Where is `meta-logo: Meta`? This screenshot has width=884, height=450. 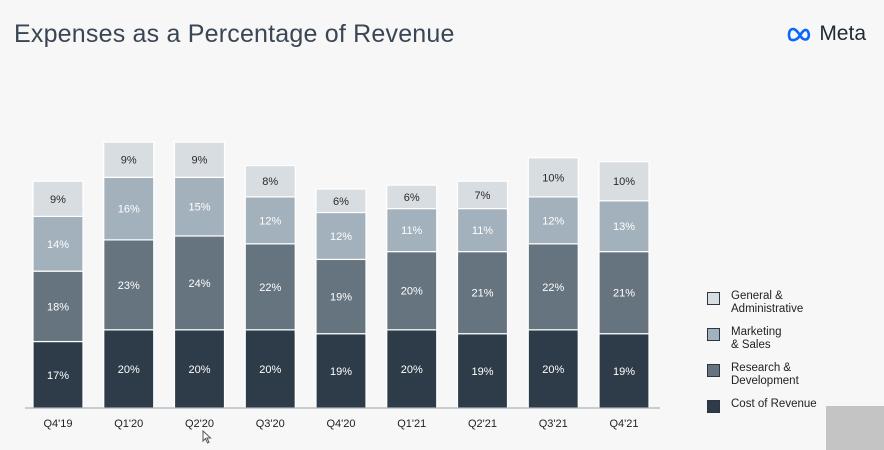
meta-logo: Meta is located at coordinates (826, 34).